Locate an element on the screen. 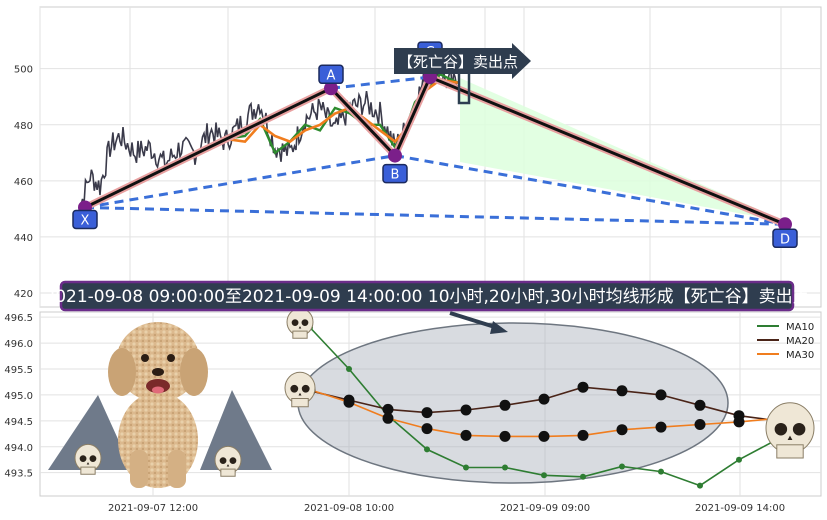 The width and height of the screenshot is (827, 520). pivot-label: B is located at coordinates (395, 175).